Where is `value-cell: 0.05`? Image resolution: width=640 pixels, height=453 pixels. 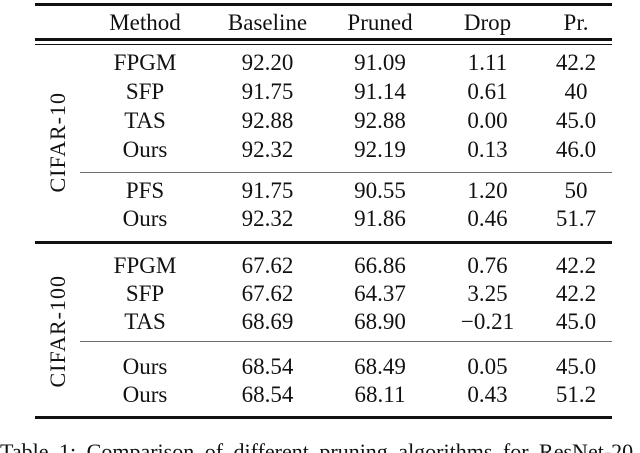
value-cell: 0.05 is located at coordinates (487, 366).